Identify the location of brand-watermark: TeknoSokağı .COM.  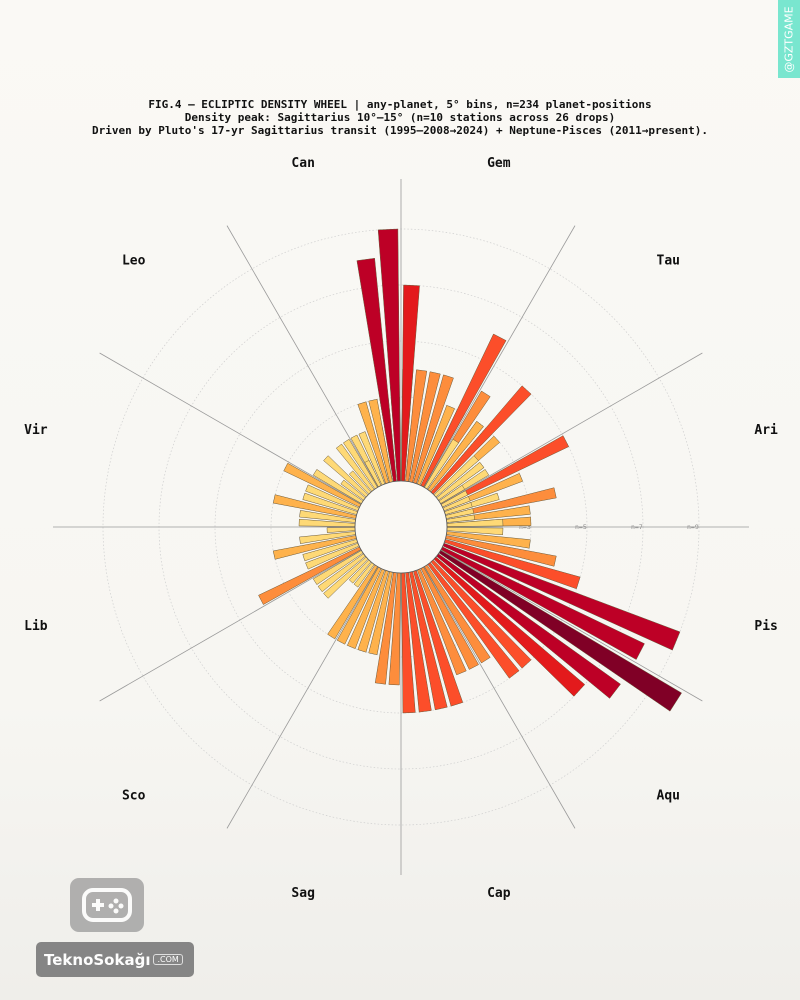
(115, 959).